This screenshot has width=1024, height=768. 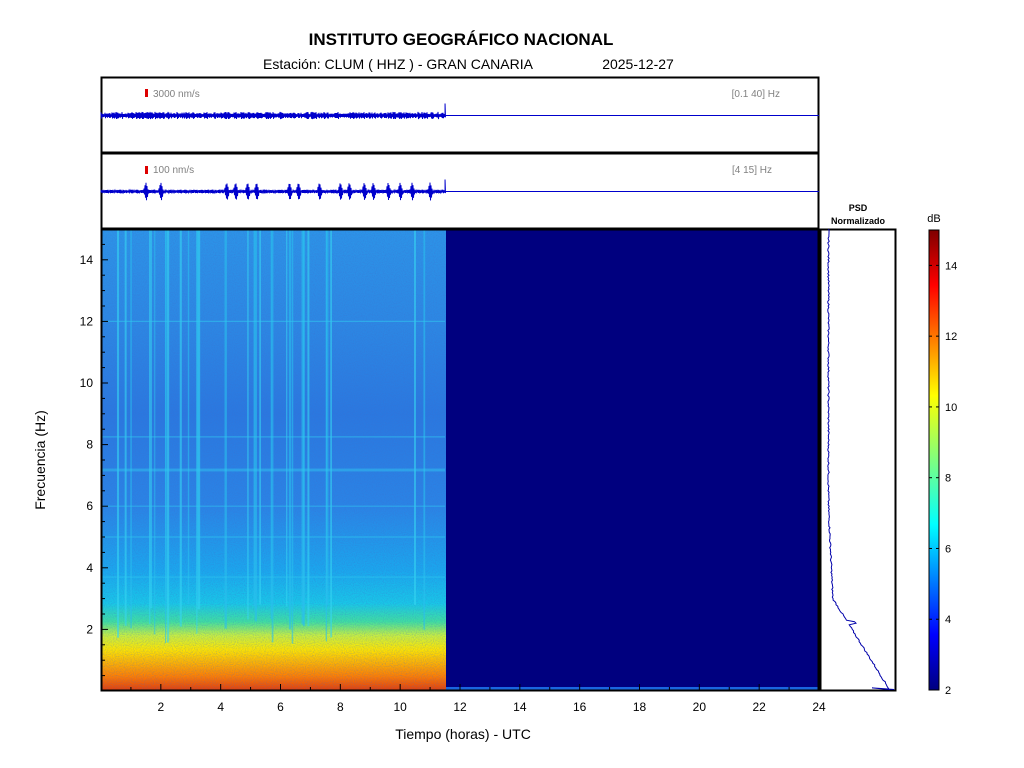 I want to click on amplitude-label-2: 100 nm/s, so click(x=173, y=170).